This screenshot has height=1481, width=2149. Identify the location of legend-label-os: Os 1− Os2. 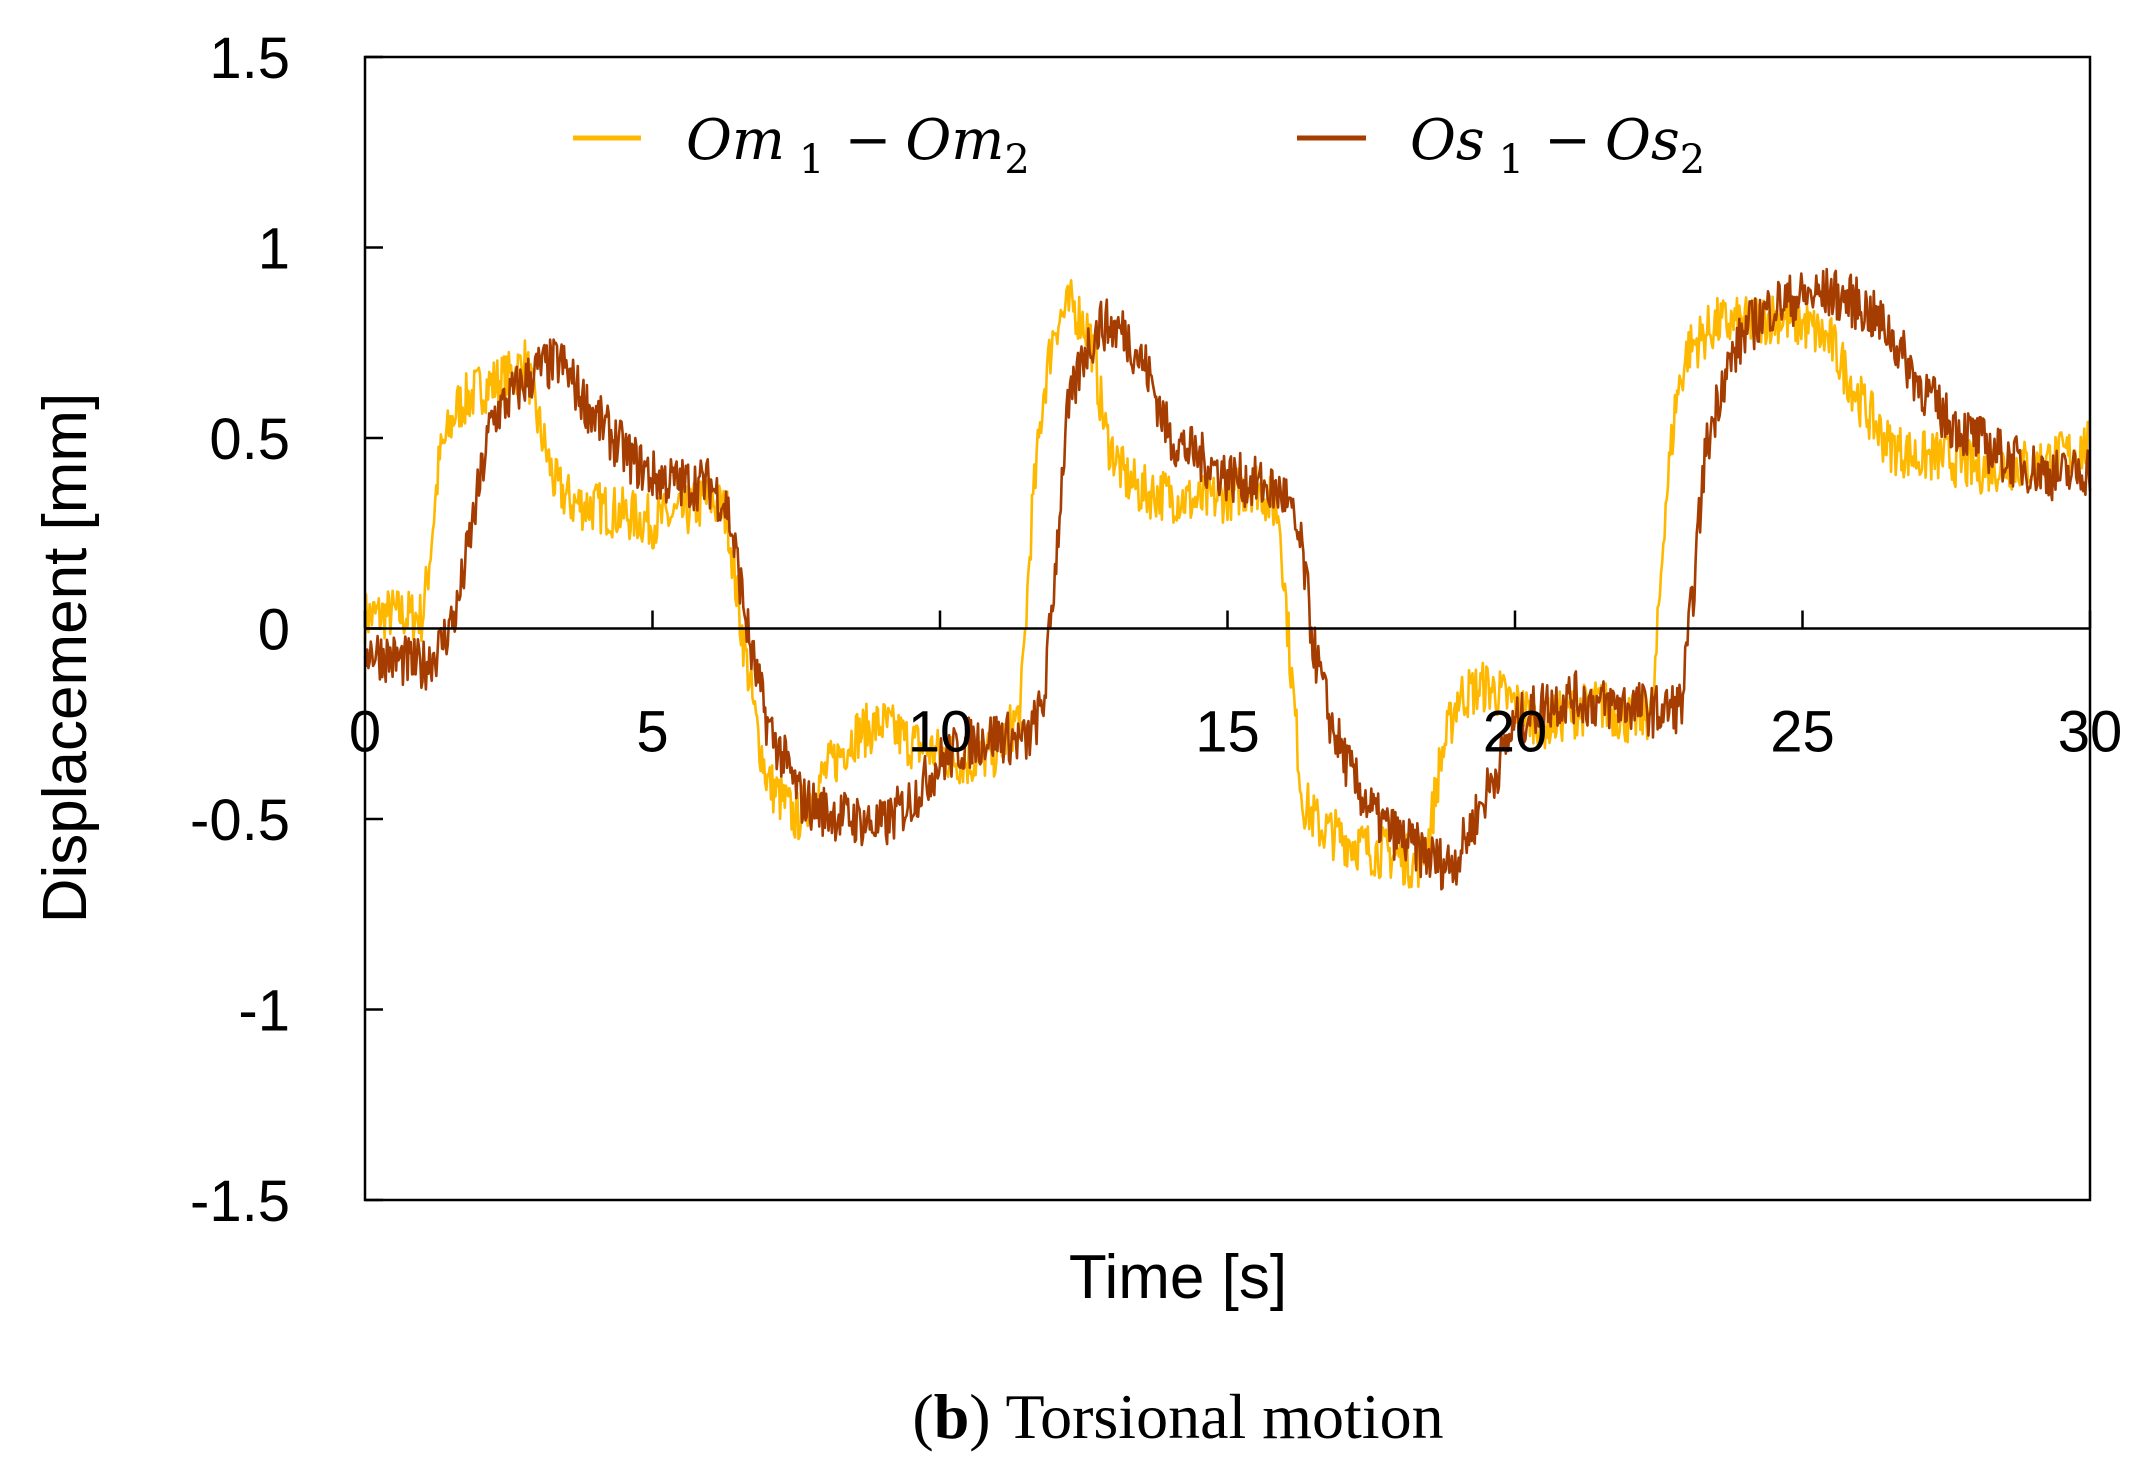
(1557, 145).